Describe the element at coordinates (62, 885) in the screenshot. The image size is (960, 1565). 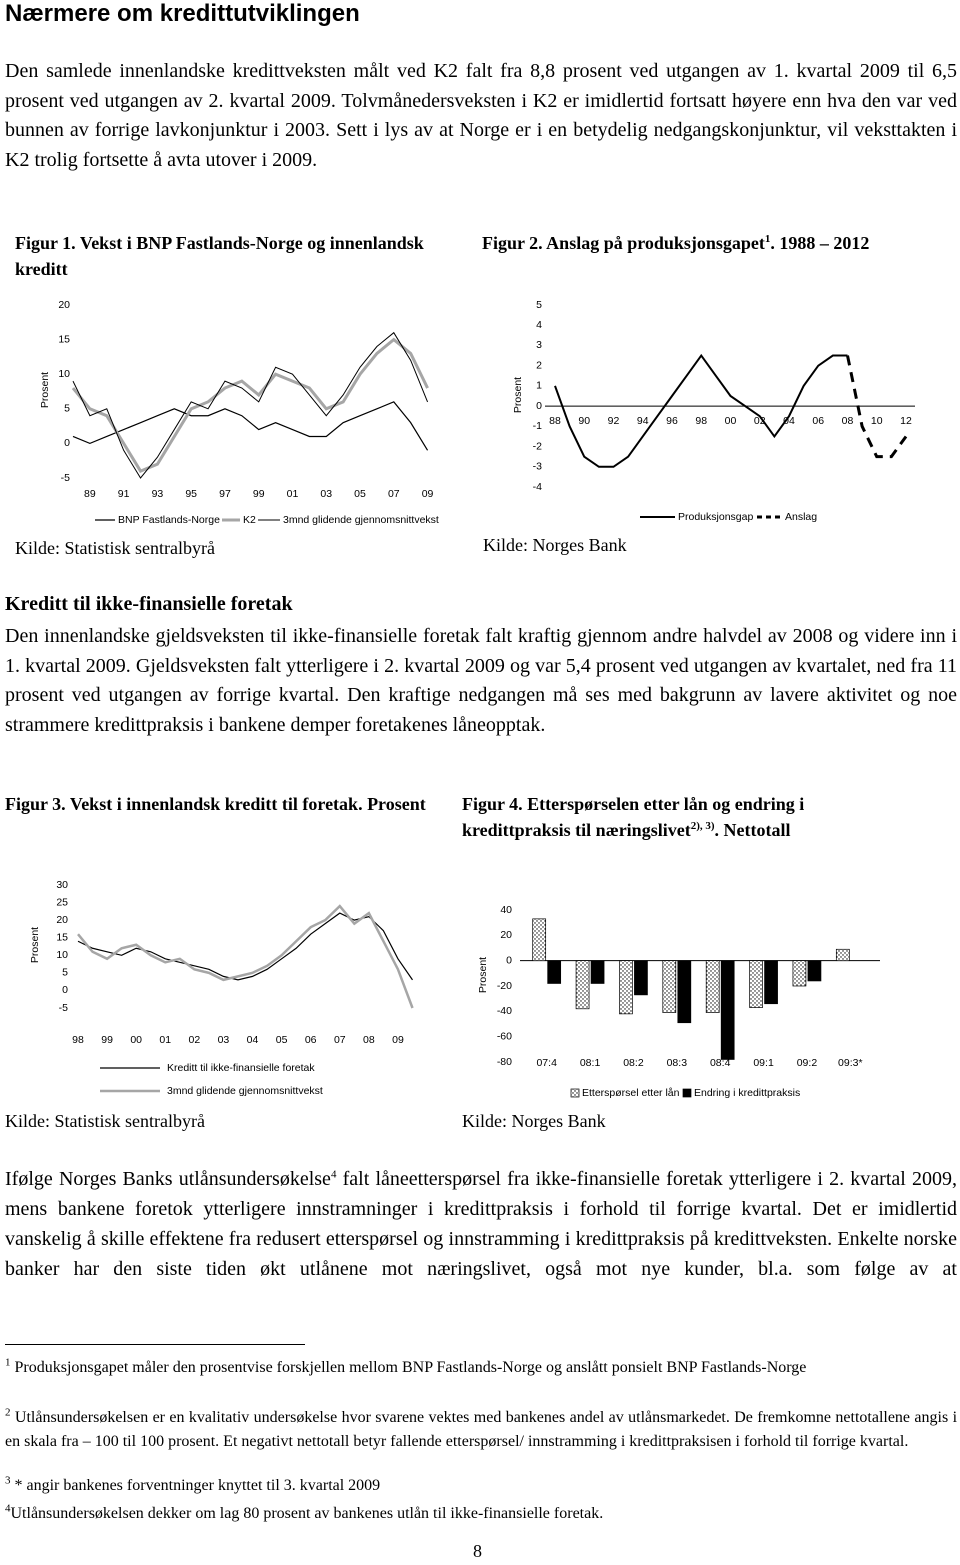
I see `y-tick-label: 30` at that location.